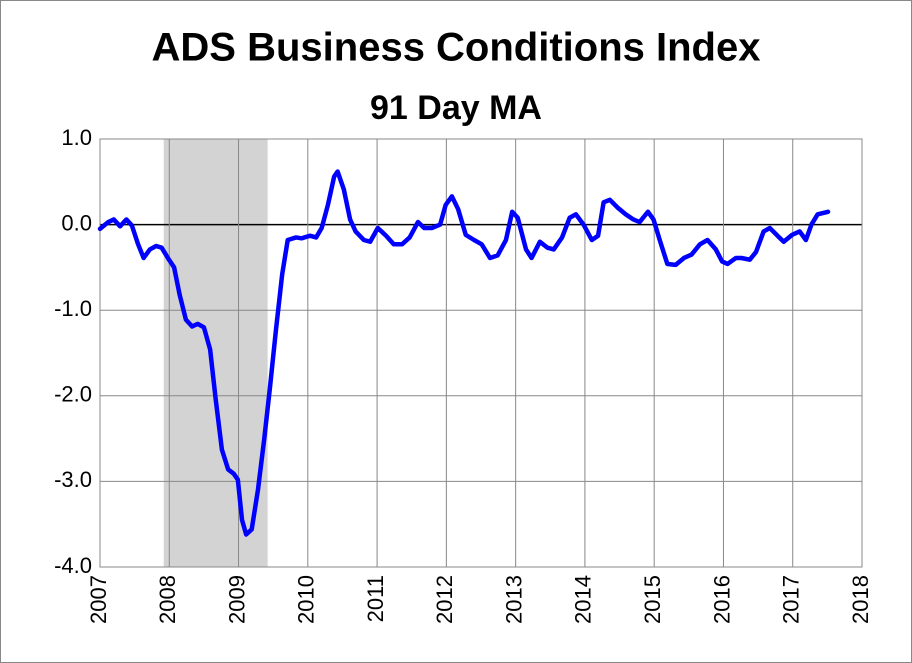  Describe the element at coordinates (375, 598) in the screenshot. I see `x-tick-label: 2011` at that location.